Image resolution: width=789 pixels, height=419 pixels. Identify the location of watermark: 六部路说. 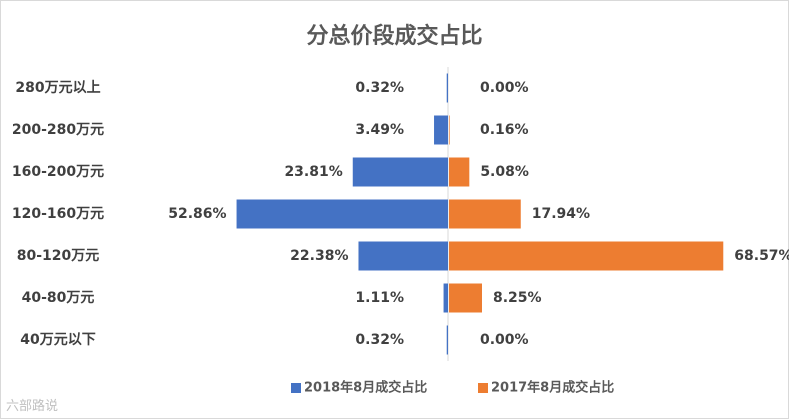
(32, 406).